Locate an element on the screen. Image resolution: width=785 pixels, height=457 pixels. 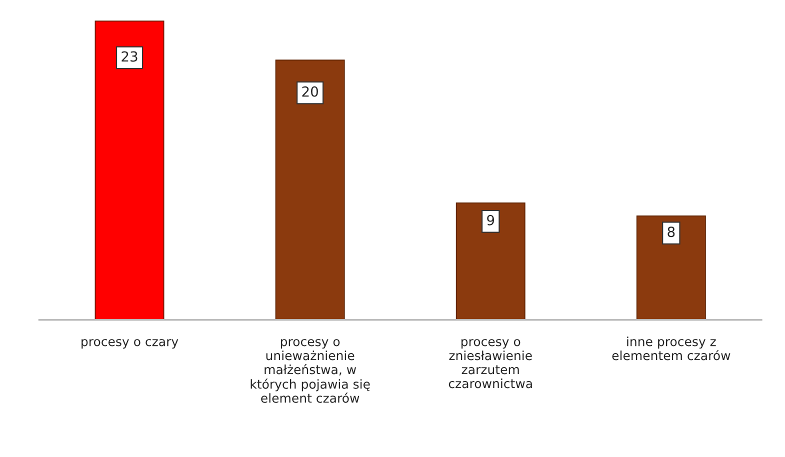
x-tick-label: procesy o czary is located at coordinates (130, 344).